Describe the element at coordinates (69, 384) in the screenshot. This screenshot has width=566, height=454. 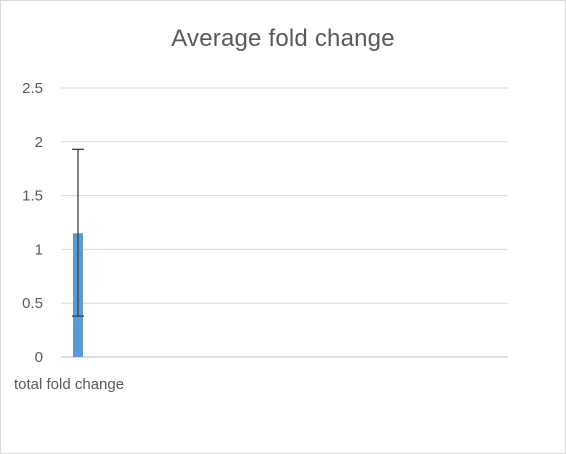
I see `x-category-label: total fold change` at that location.